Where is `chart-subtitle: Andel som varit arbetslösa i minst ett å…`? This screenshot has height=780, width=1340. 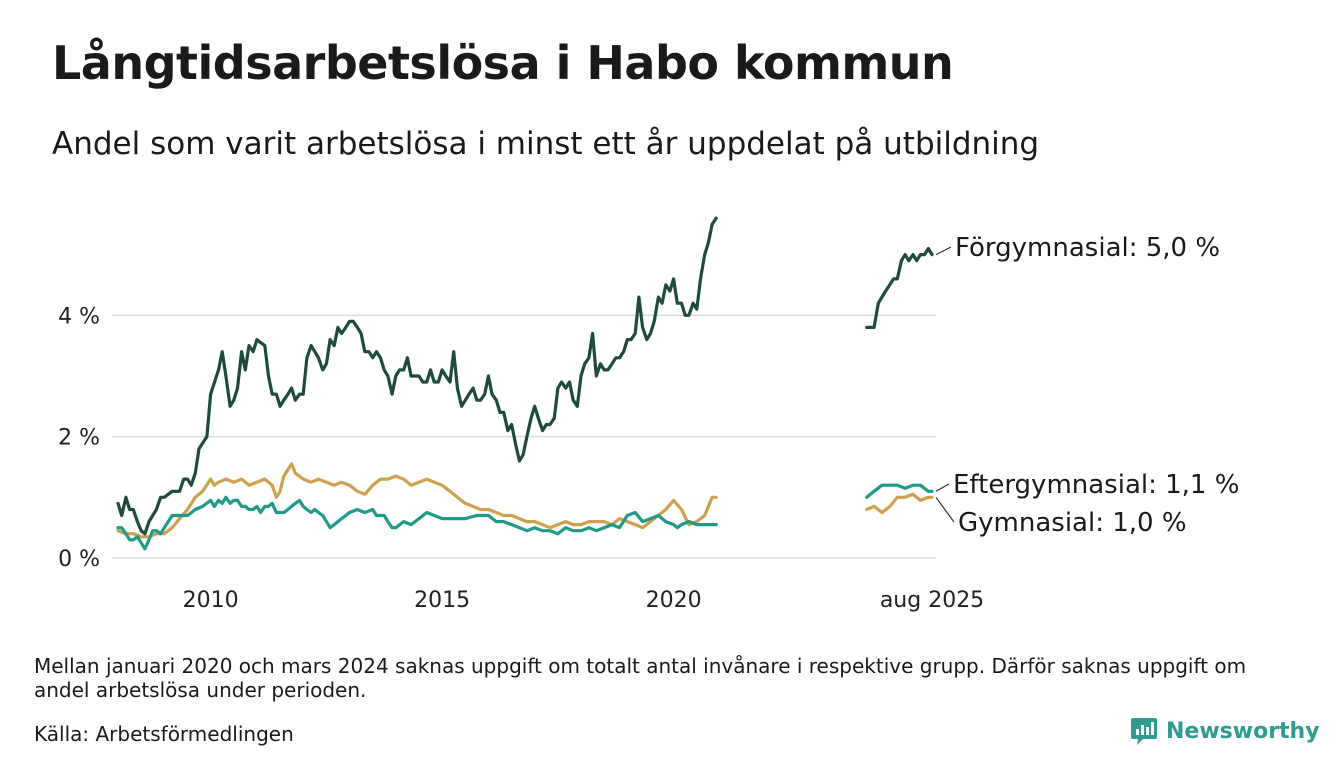 chart-subtitle: Andel som varit arbetslösa i minst ett å… is located at coordinates (546, 144).